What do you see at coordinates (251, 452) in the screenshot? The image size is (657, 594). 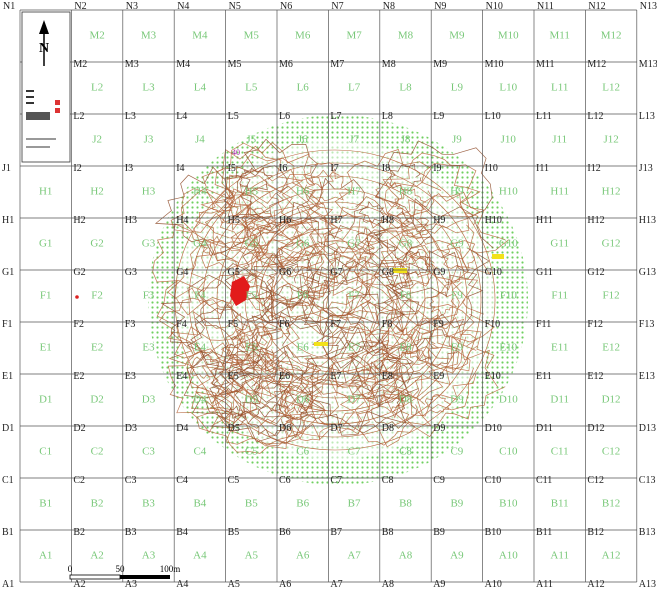 I see `cell-label: C5` at bounding box center [251, 452].